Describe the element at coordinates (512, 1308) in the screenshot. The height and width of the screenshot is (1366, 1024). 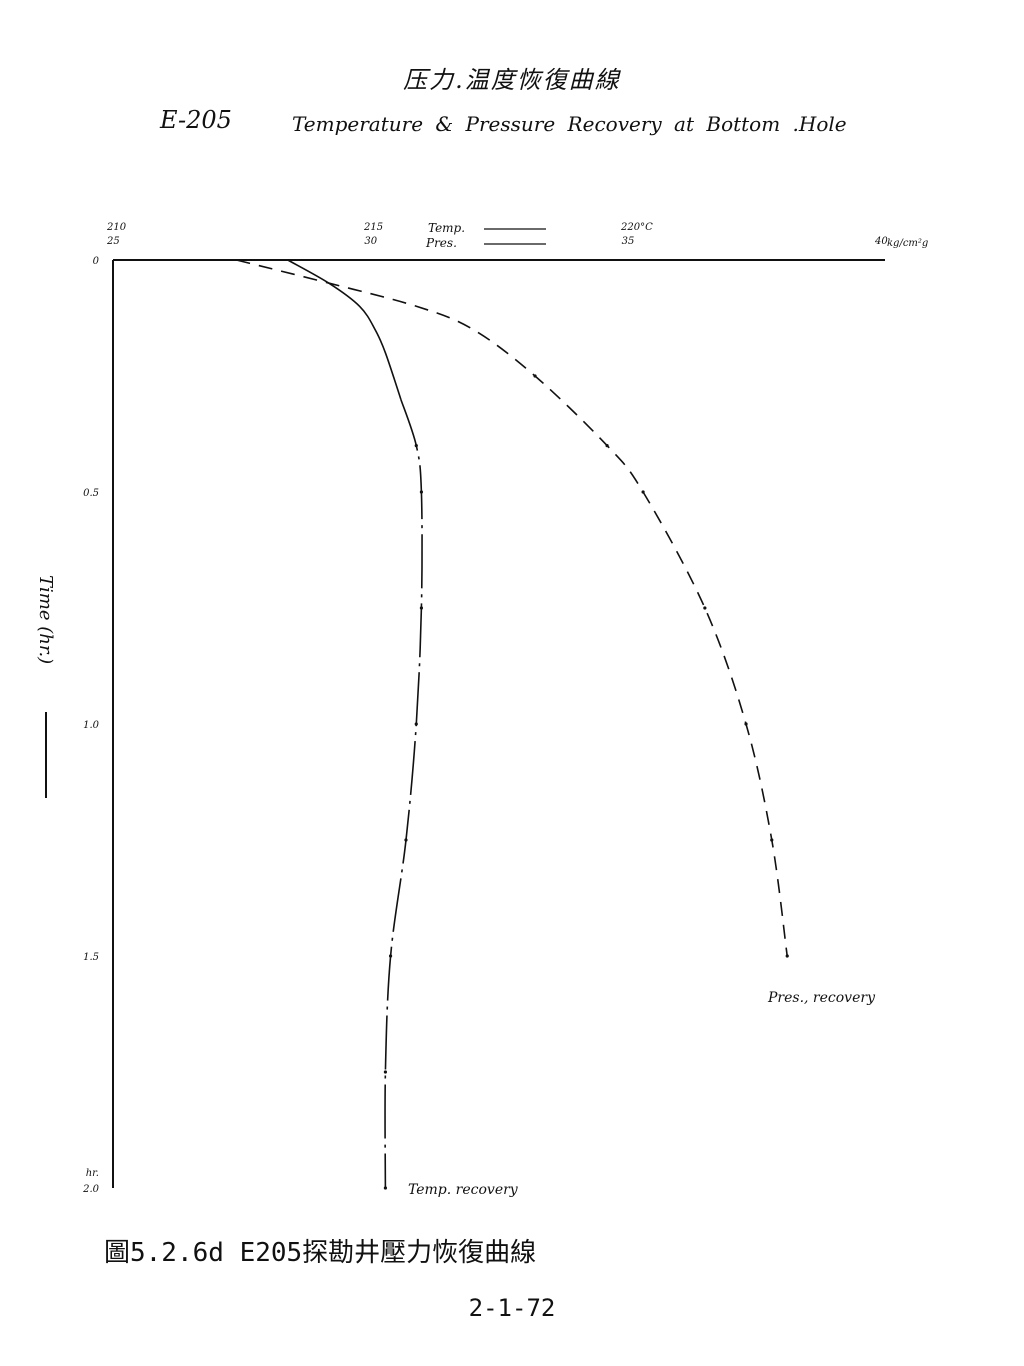
I see `page-number: 2-1-72` at that location.